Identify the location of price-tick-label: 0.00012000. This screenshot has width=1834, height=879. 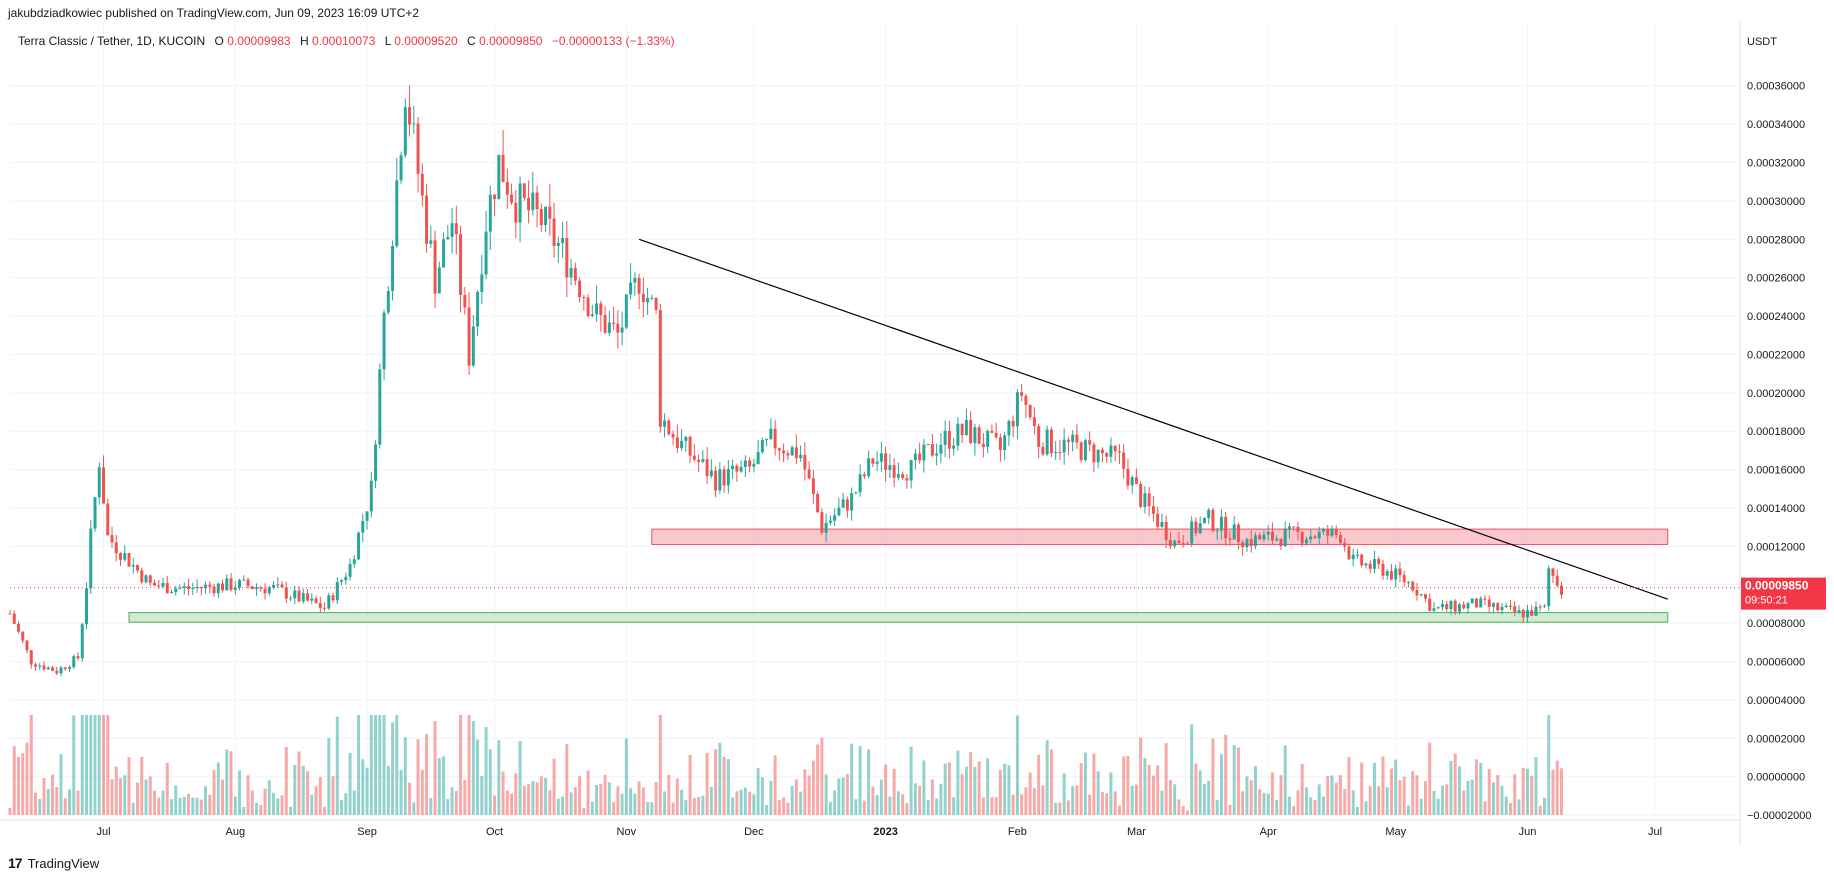
(1776, 547).